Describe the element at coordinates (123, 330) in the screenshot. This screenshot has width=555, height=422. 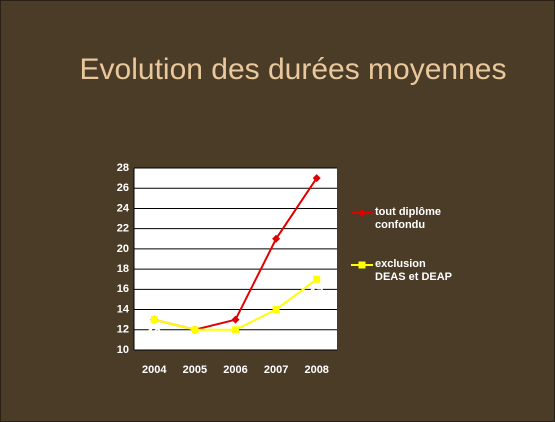
I see `y-tick-label: 12` at that location.